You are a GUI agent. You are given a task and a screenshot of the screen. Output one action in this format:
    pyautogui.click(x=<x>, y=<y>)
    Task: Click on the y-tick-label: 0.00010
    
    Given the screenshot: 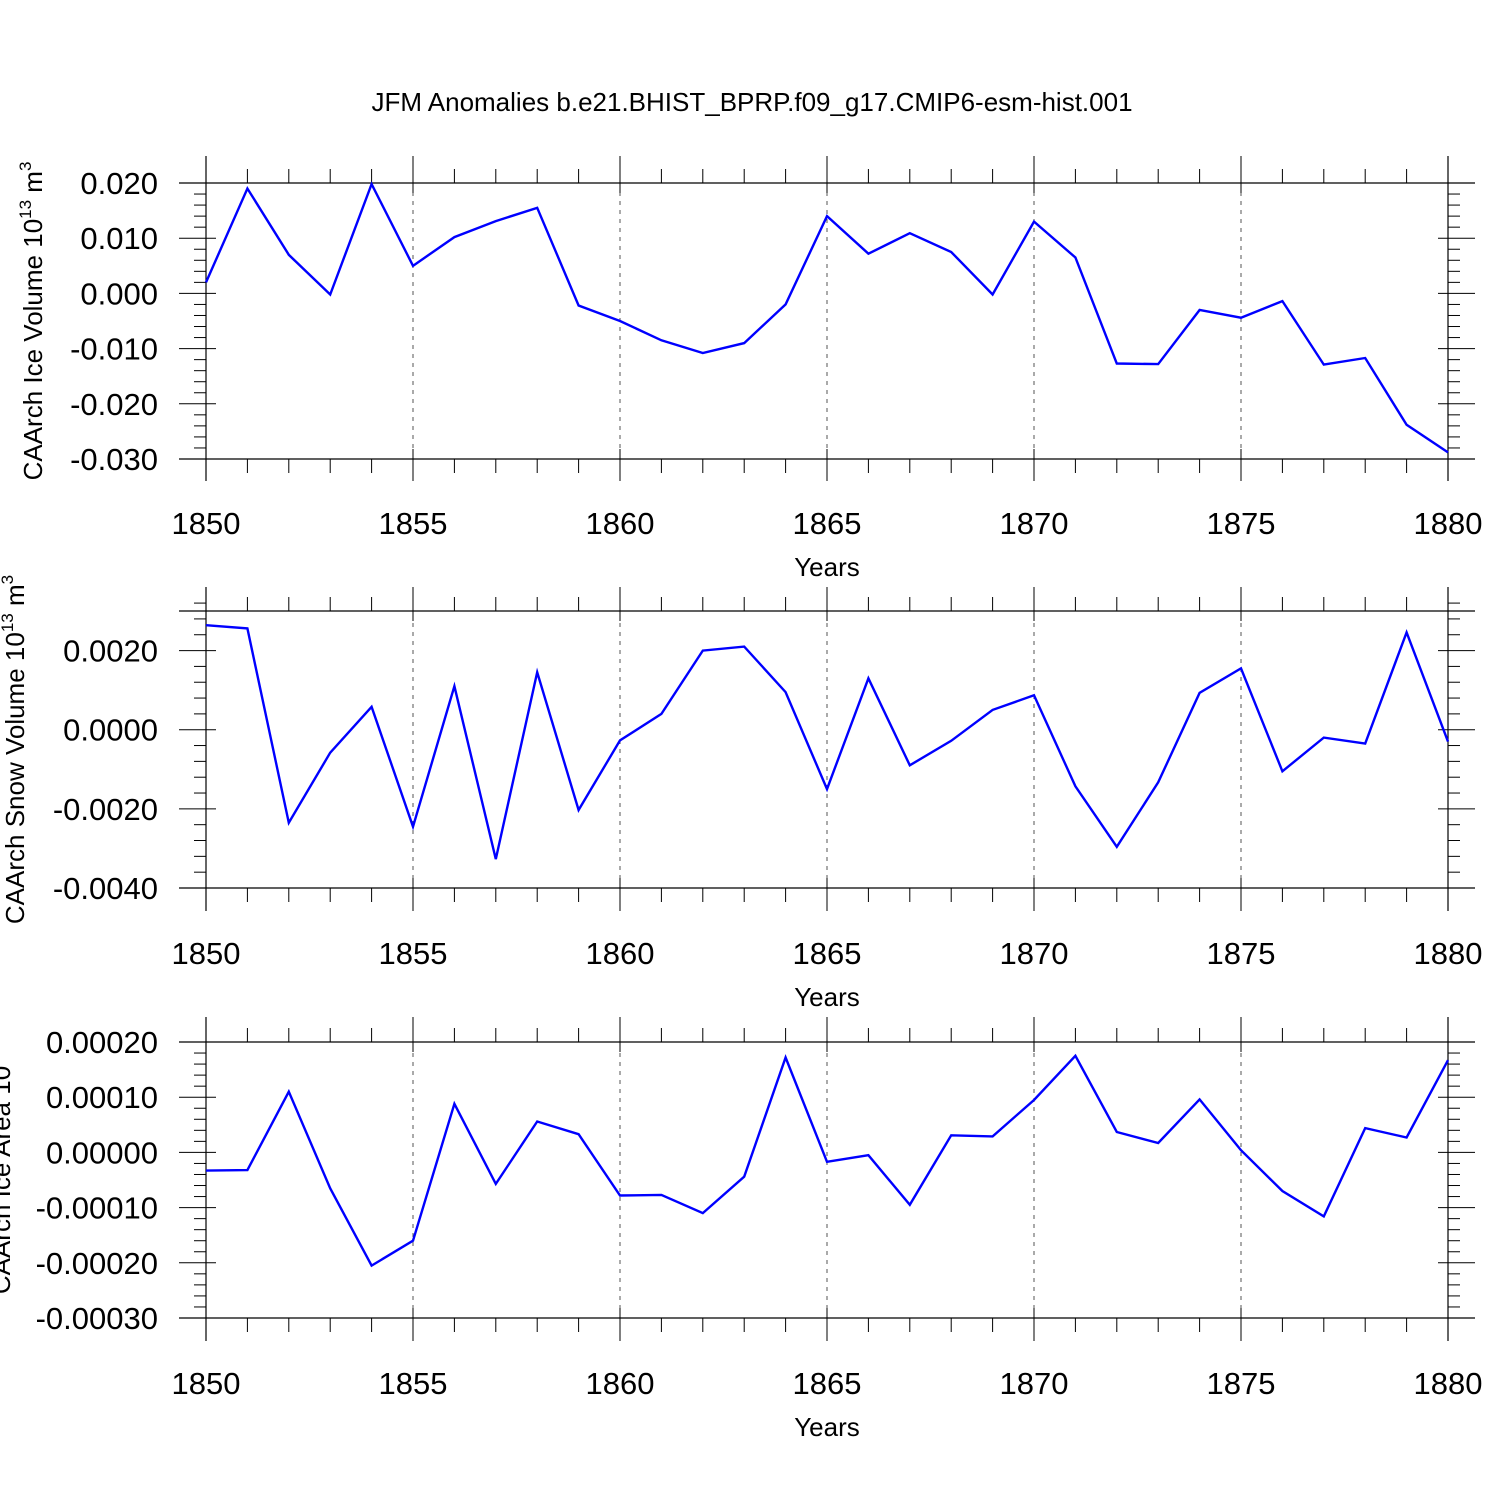 What is the action you would take?
    pyautogui.click(x=102, y=1097)
    